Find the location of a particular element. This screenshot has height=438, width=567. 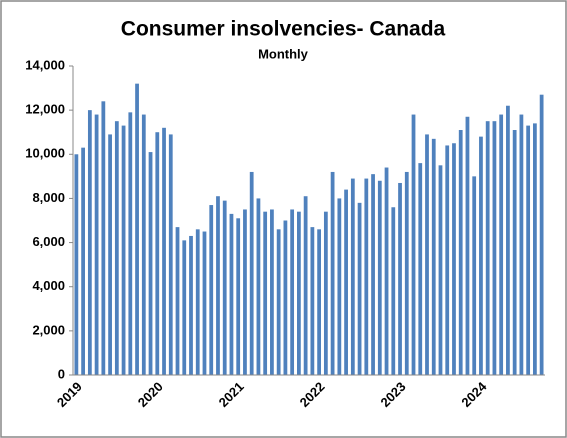

chart-subtitle: Monthly is located at coordinates (283, 53).